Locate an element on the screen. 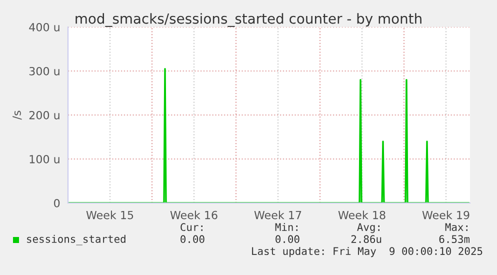 This screenshot has height=275, width=497. legend-label: sessions_started is located at coordinates (76, 240).